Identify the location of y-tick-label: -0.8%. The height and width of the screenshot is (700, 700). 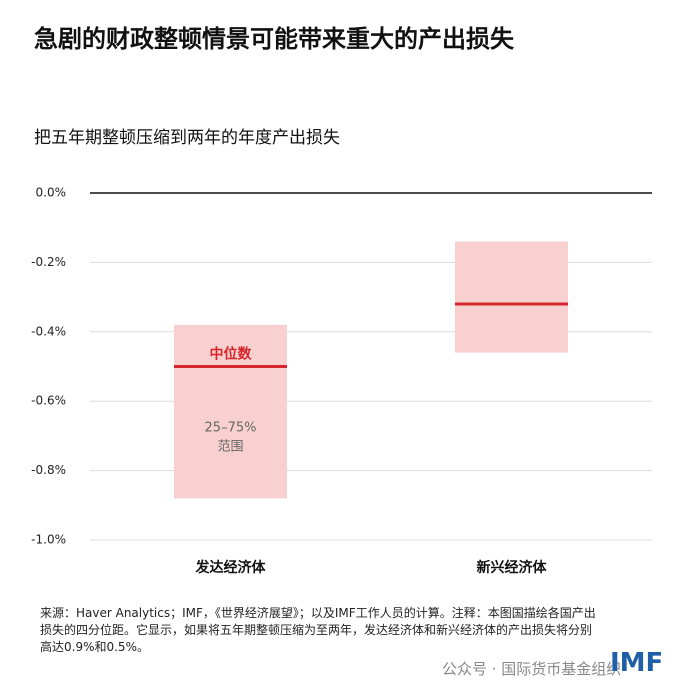
(48, 470).